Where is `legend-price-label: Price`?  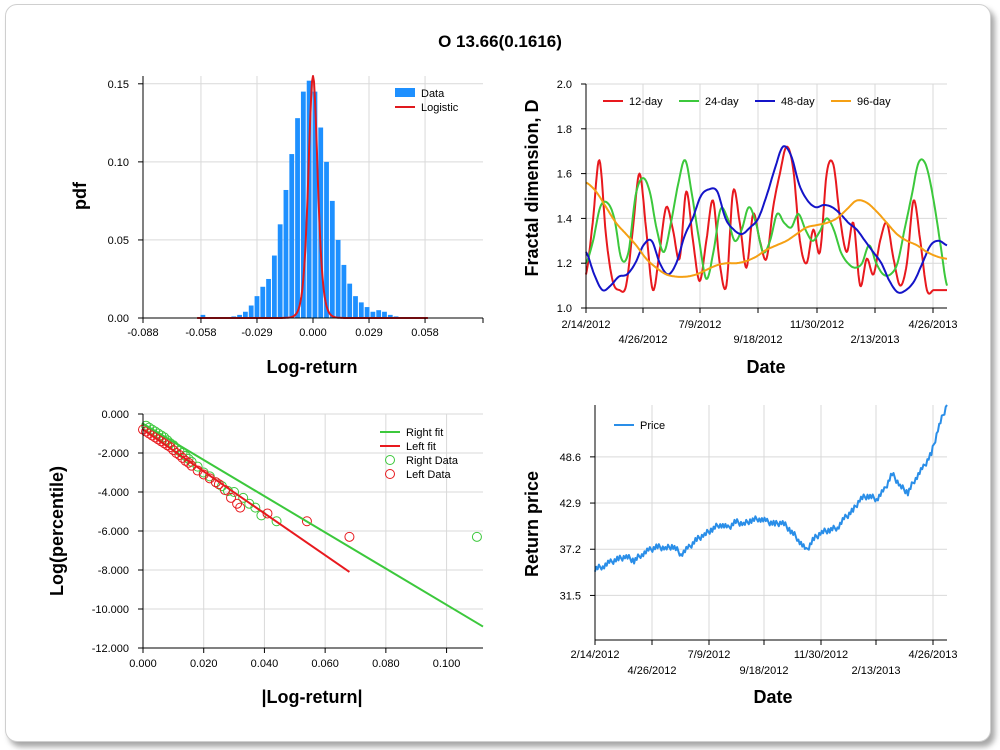 legend-price-label: Price is located at coordinates (652, 426).